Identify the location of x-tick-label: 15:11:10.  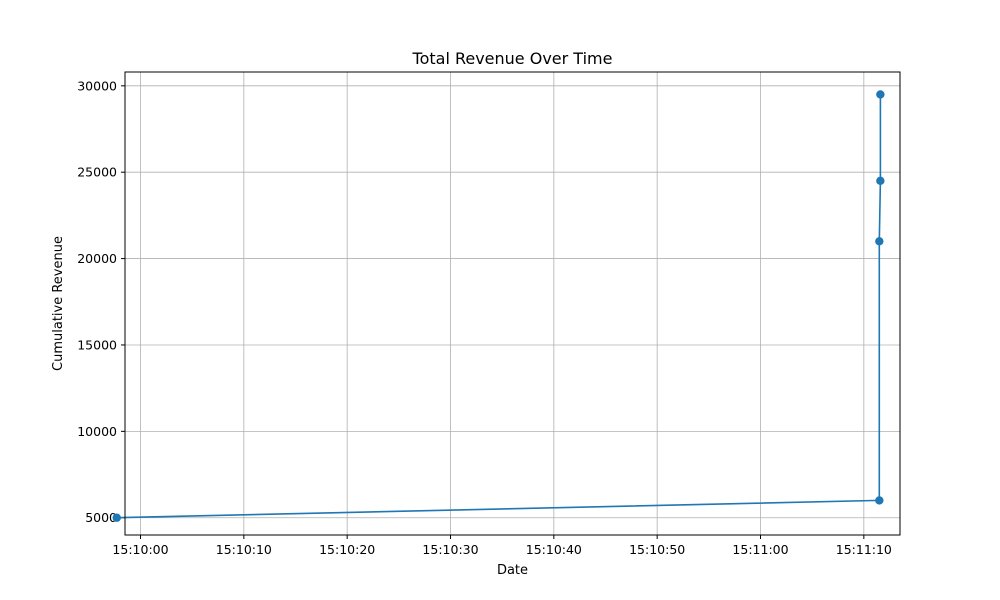
(864, 549).